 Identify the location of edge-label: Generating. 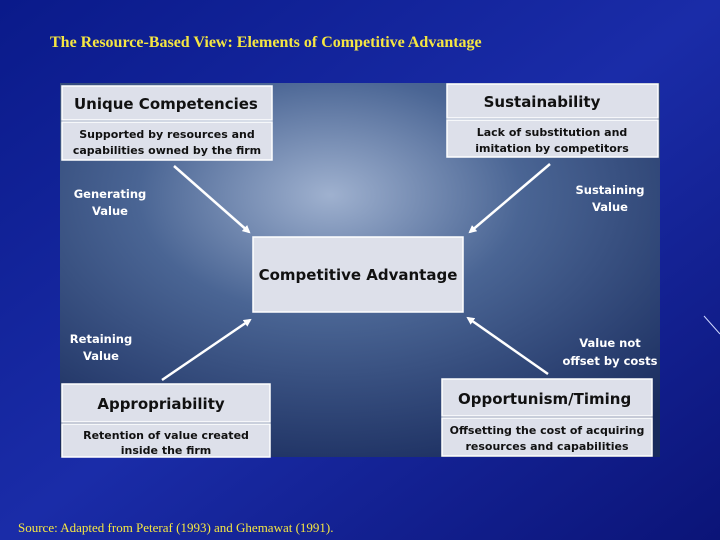
(110, 194).